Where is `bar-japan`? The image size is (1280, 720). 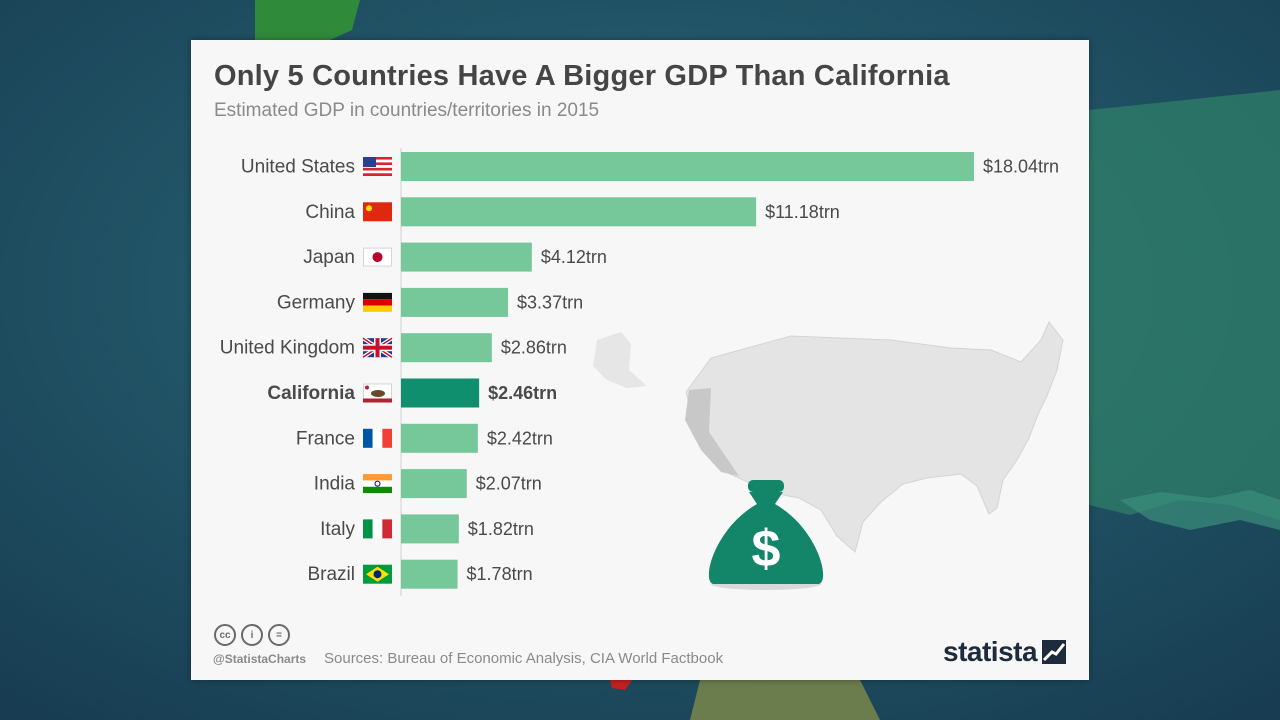
bar-japan is located at coordinates (466, 257).